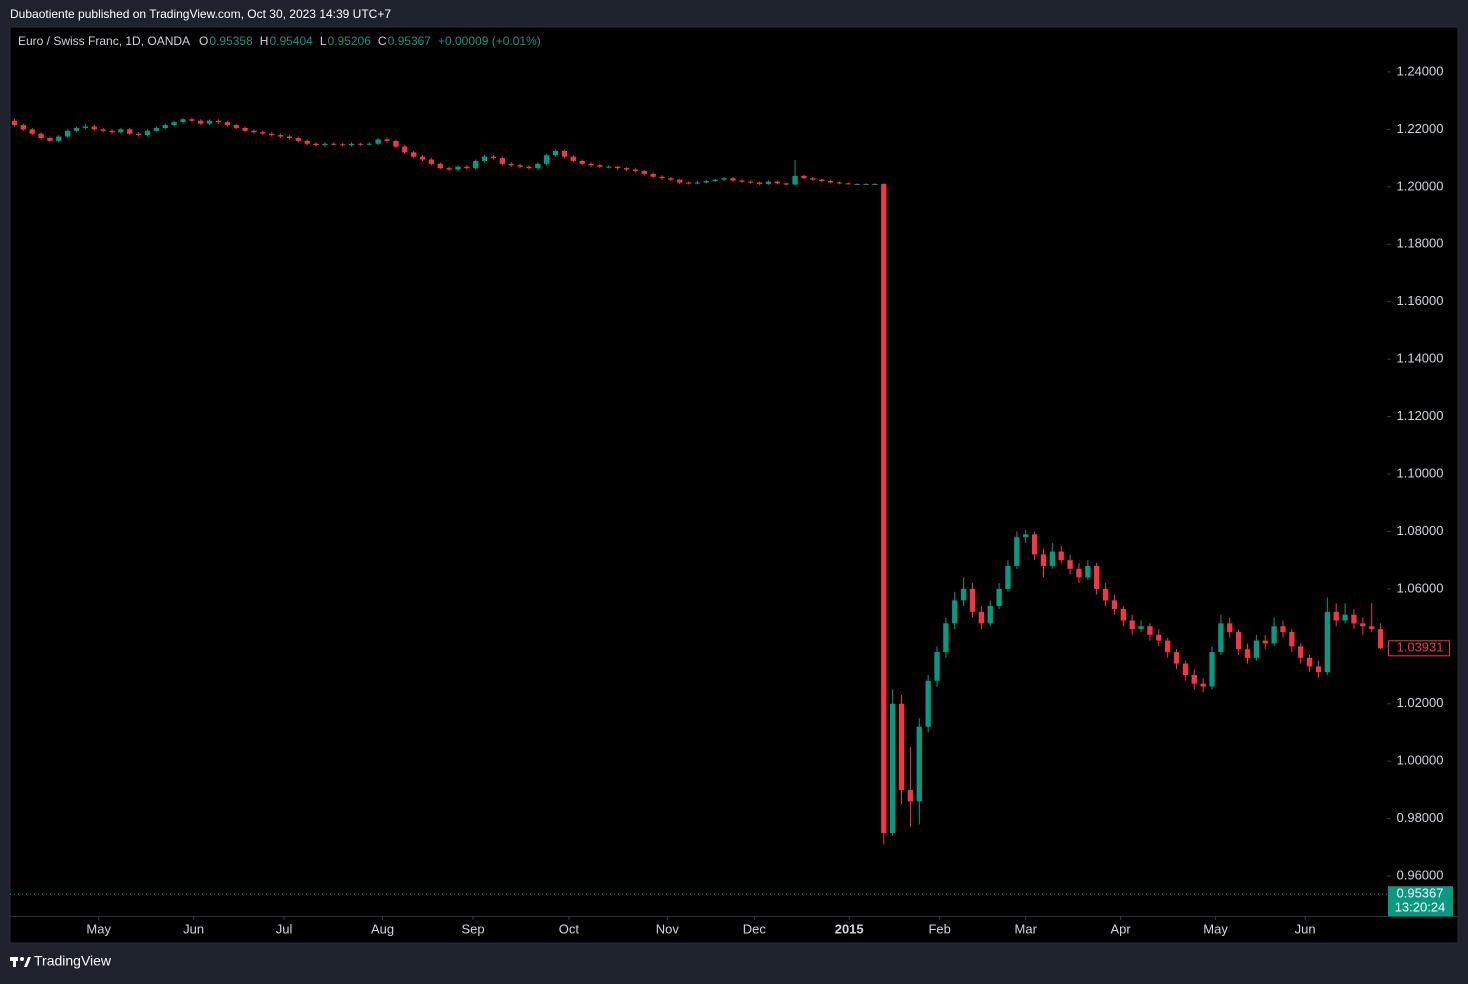 This screenshot has height=984, width=1468. What do you see at coordinates (1420, 587) in the screenshot?
I see `y-tick-label: 1.06000` at bounding box center [1420, 587].